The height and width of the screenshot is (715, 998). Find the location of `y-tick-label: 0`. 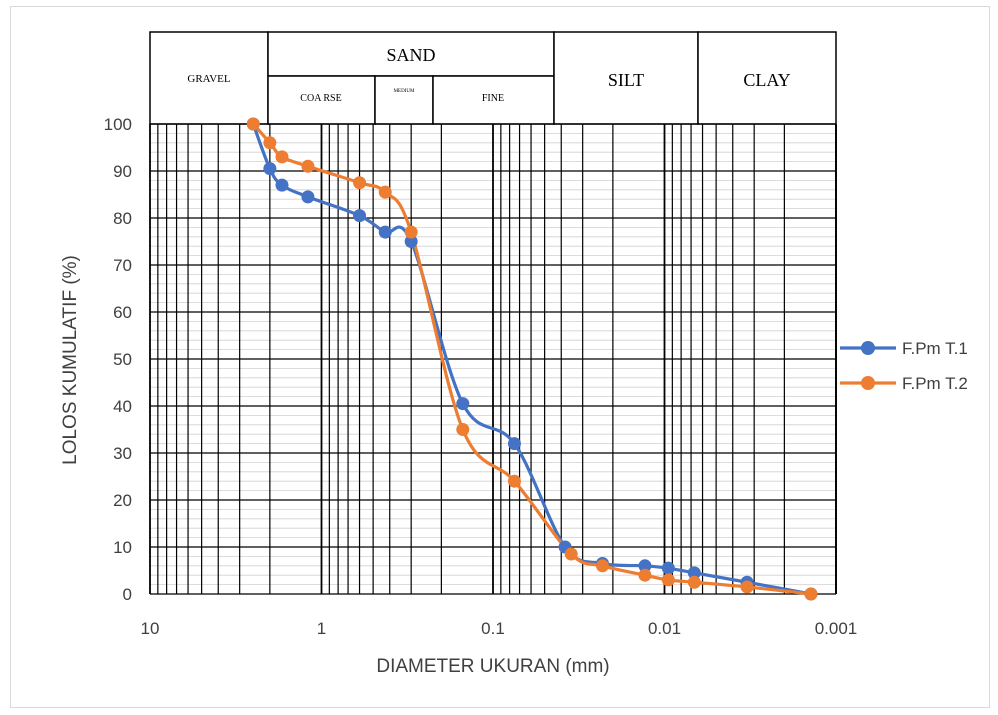

y-tick-label: 0 is located at coordinates (127, 594).